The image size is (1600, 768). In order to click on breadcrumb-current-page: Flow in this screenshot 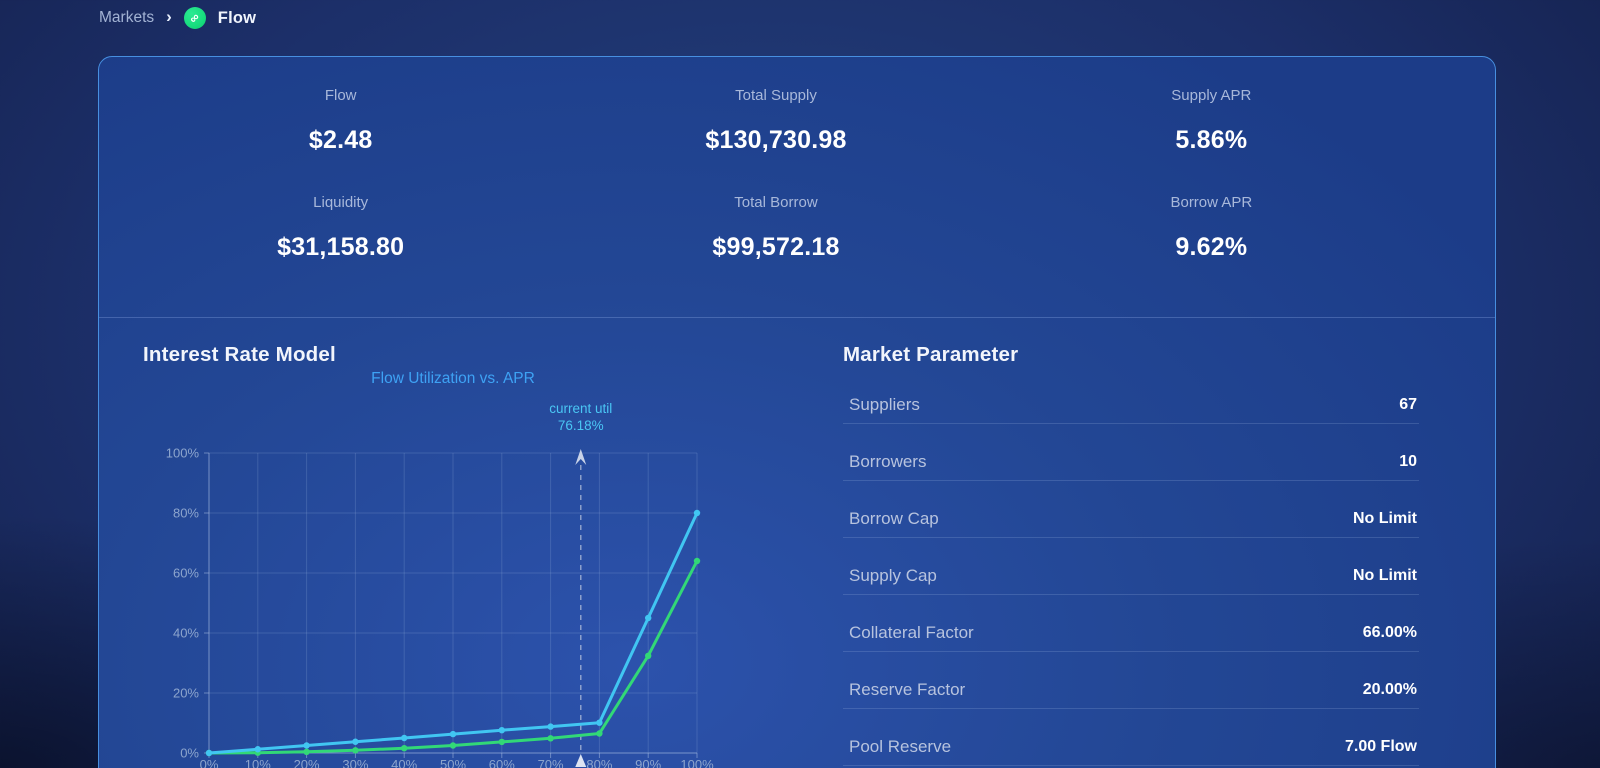, I will do `click(237, 17)`.